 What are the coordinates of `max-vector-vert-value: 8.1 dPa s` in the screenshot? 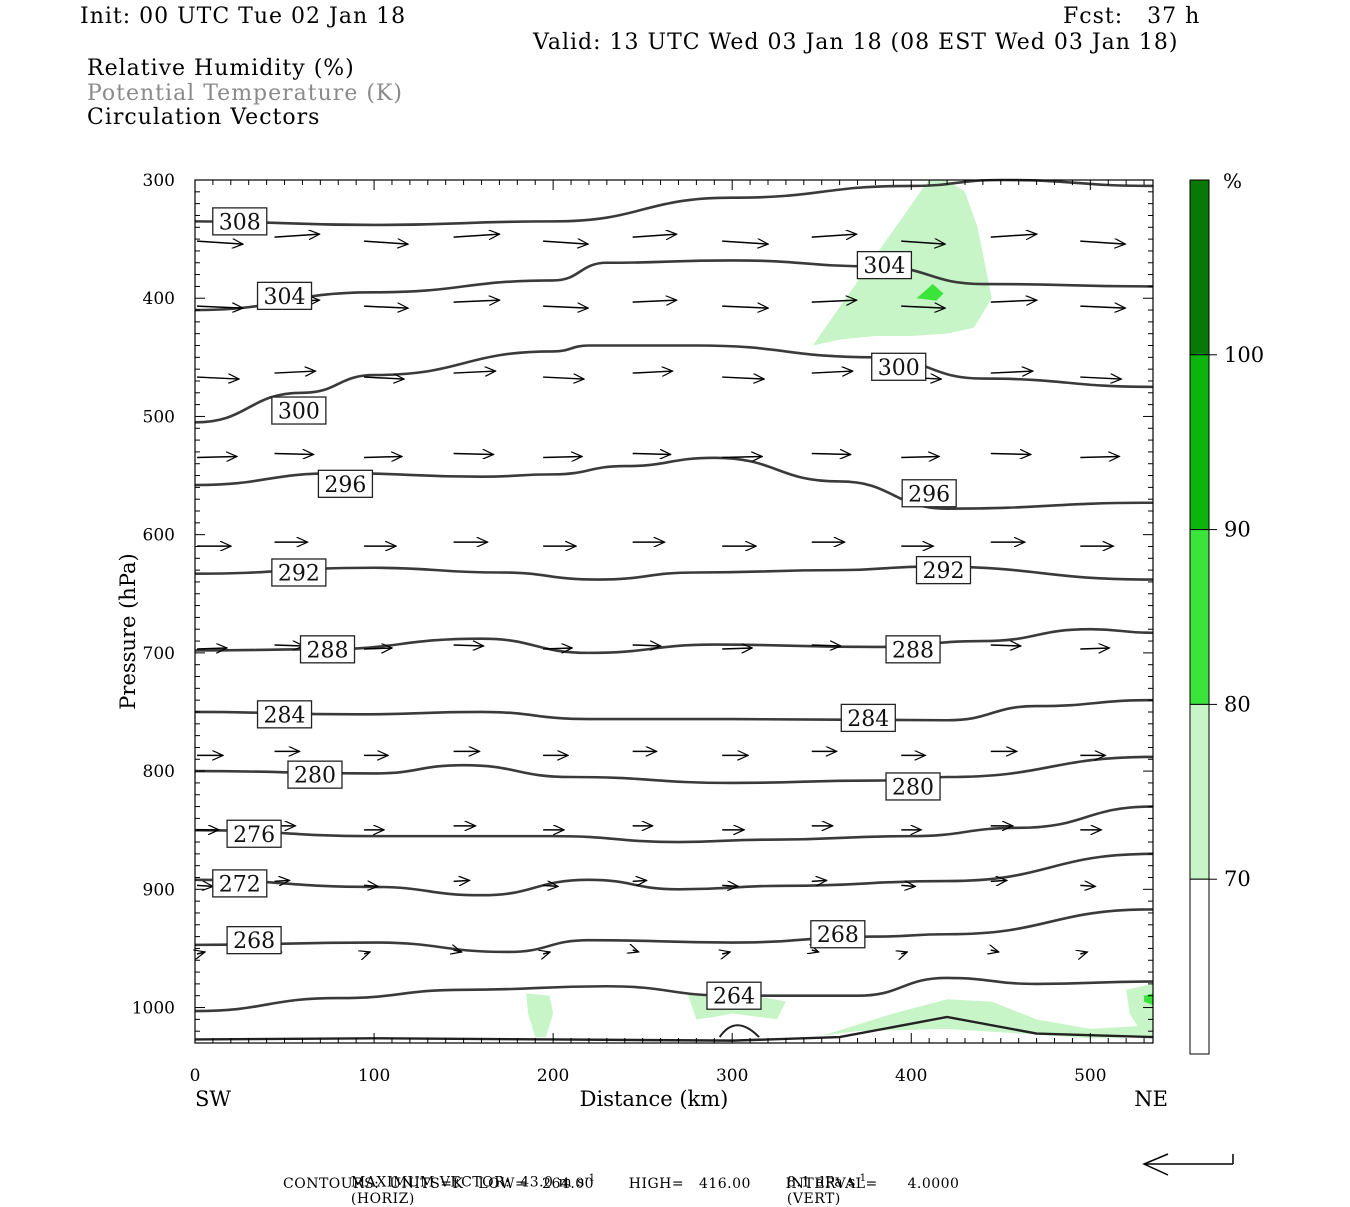 It's located at (821, 1182).